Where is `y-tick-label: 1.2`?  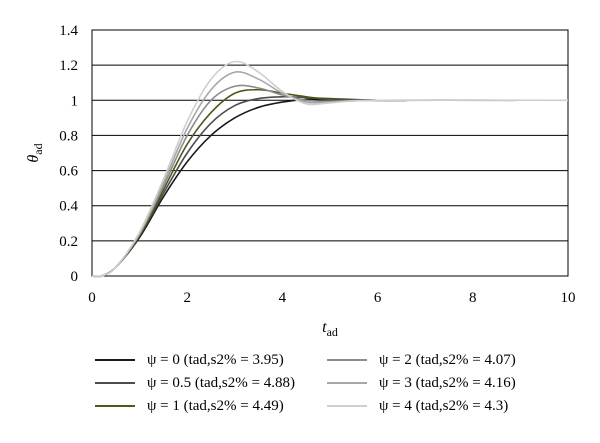 y-tick-label: 1.2 is located at coordinates (68, 66).